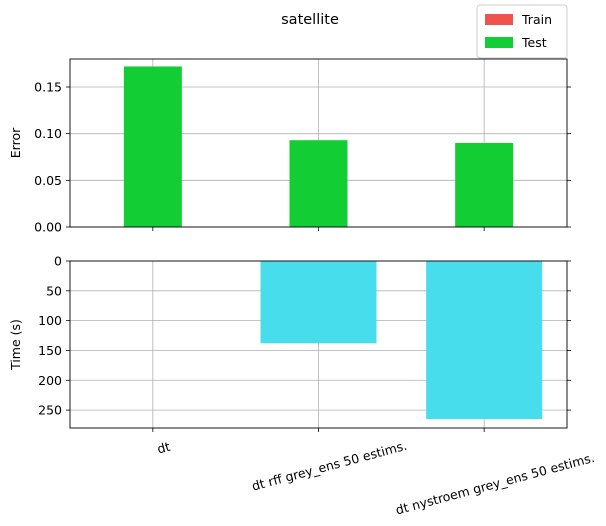 Image resolution: width=606 pixels, height=526 pixels. What do you see at coordinates (50, 380) in the screenshot?
I see `y-tick-label: 200` at bounding box center [50, 380].